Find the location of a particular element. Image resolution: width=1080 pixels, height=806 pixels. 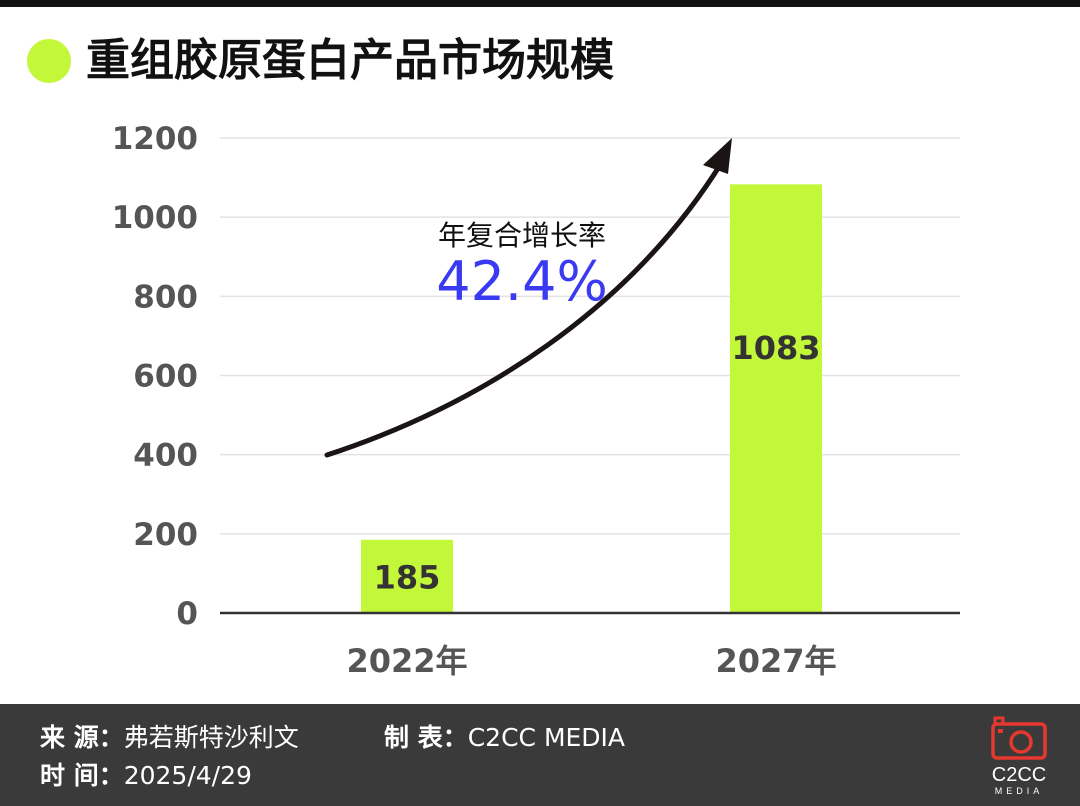

y-axis-ticks: 0 200 400 600 800 1000 1200 is located at coordinates (155, 376).